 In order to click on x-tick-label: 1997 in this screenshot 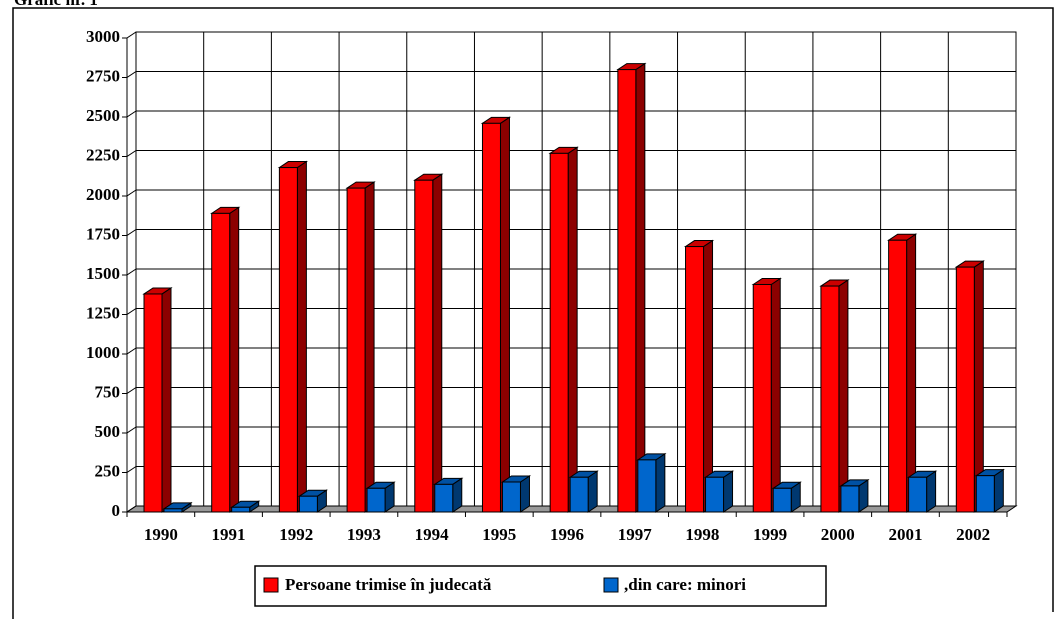, I will do `click(635, 534)`.